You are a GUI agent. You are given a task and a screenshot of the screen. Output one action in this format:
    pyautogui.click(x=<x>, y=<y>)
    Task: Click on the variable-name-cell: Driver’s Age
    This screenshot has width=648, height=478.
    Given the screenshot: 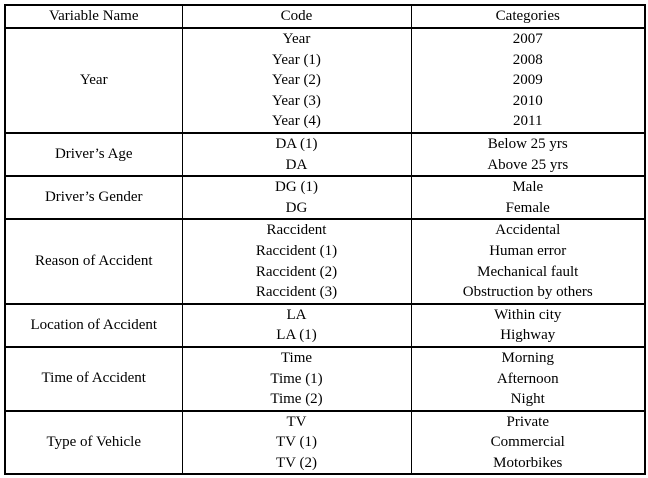 What is the action you would take?
    pyautogui.click(x=93, y=154)
    